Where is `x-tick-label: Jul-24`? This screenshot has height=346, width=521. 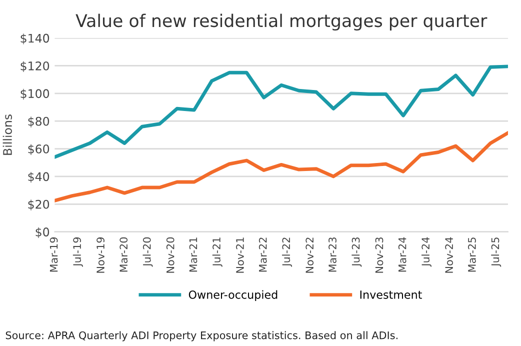 x-tick-label: Jul-24 is located at coordinates (426, 252).